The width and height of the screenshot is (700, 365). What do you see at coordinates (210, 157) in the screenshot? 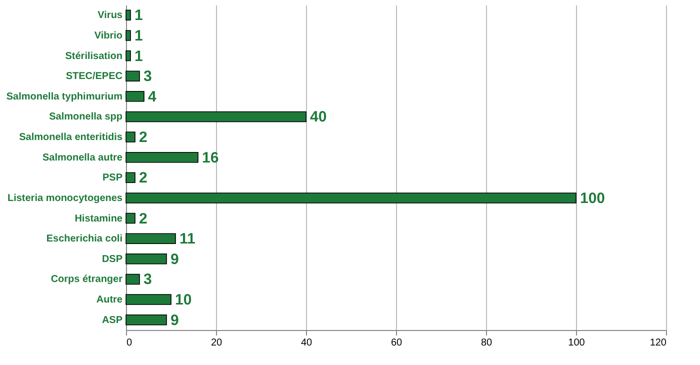
I see `data-label: 16` at bounding box center [210, 157].